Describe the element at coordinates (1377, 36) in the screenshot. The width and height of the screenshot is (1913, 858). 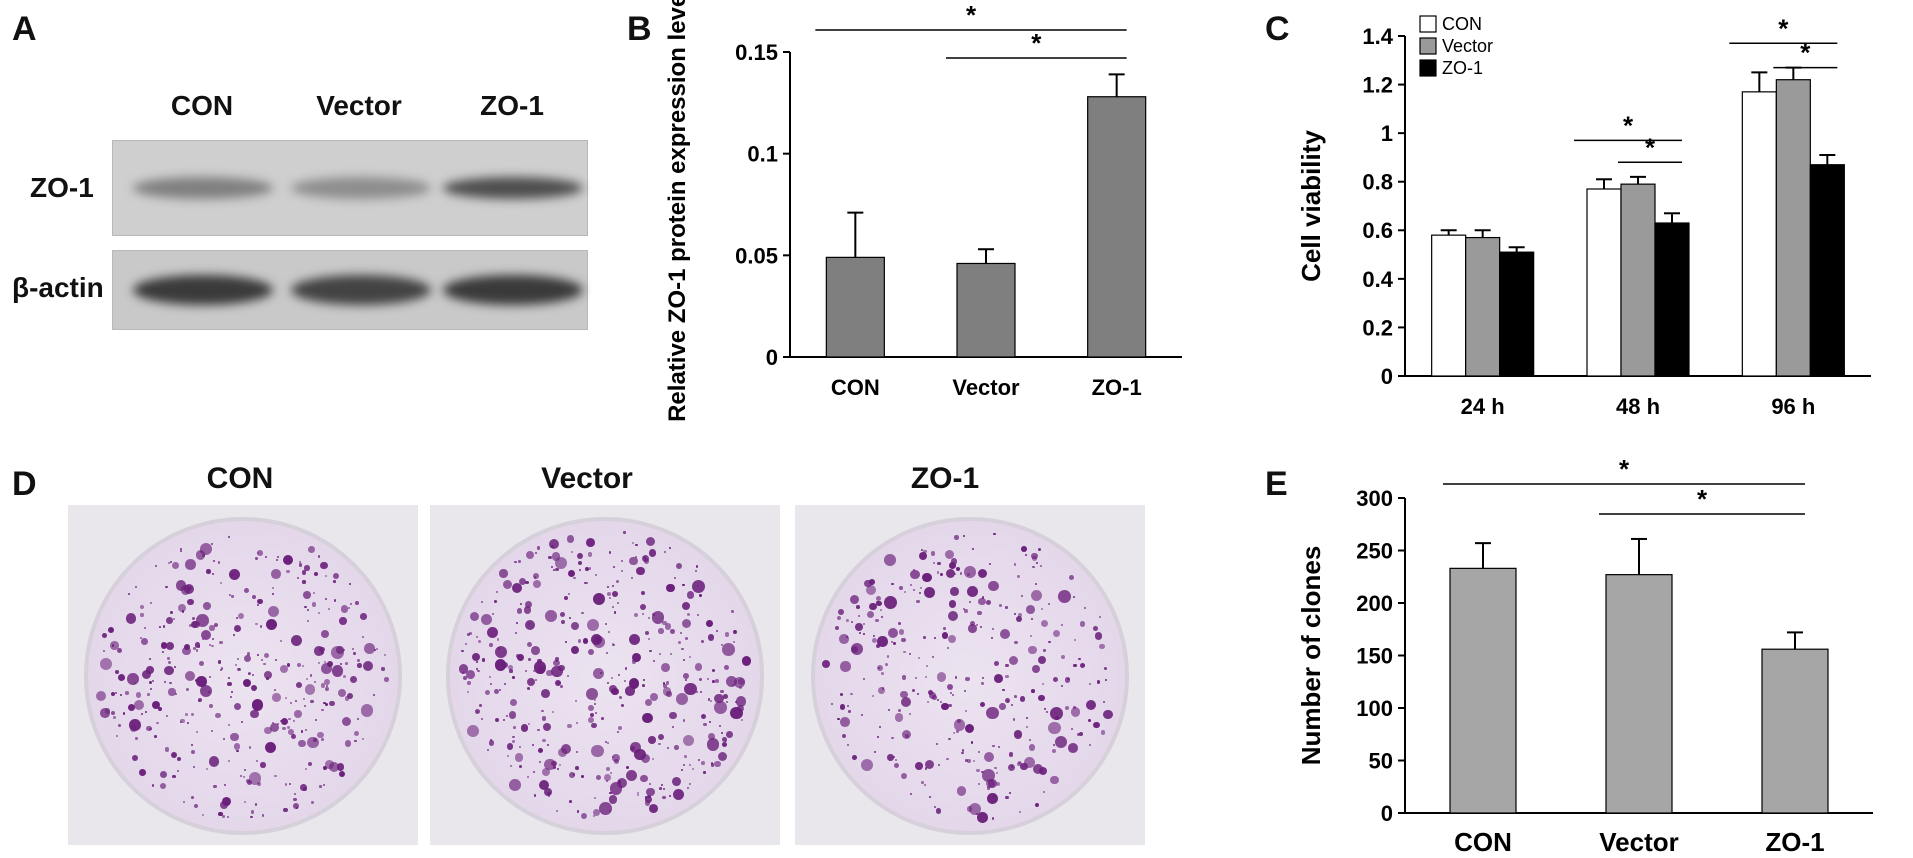
I see `y-tick-label: 1.4` at that location.